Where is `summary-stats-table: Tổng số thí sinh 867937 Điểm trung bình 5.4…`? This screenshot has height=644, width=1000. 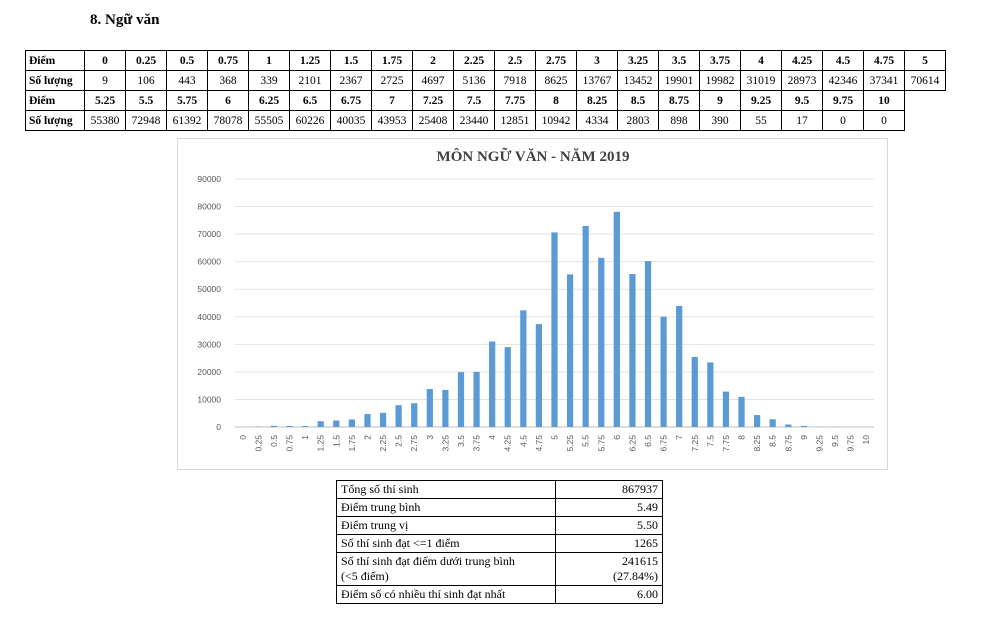
summary-stats-table: Tổng số thí sinh 867937 Điểm trung bình 5.4… is located at coordinates (499, 542).